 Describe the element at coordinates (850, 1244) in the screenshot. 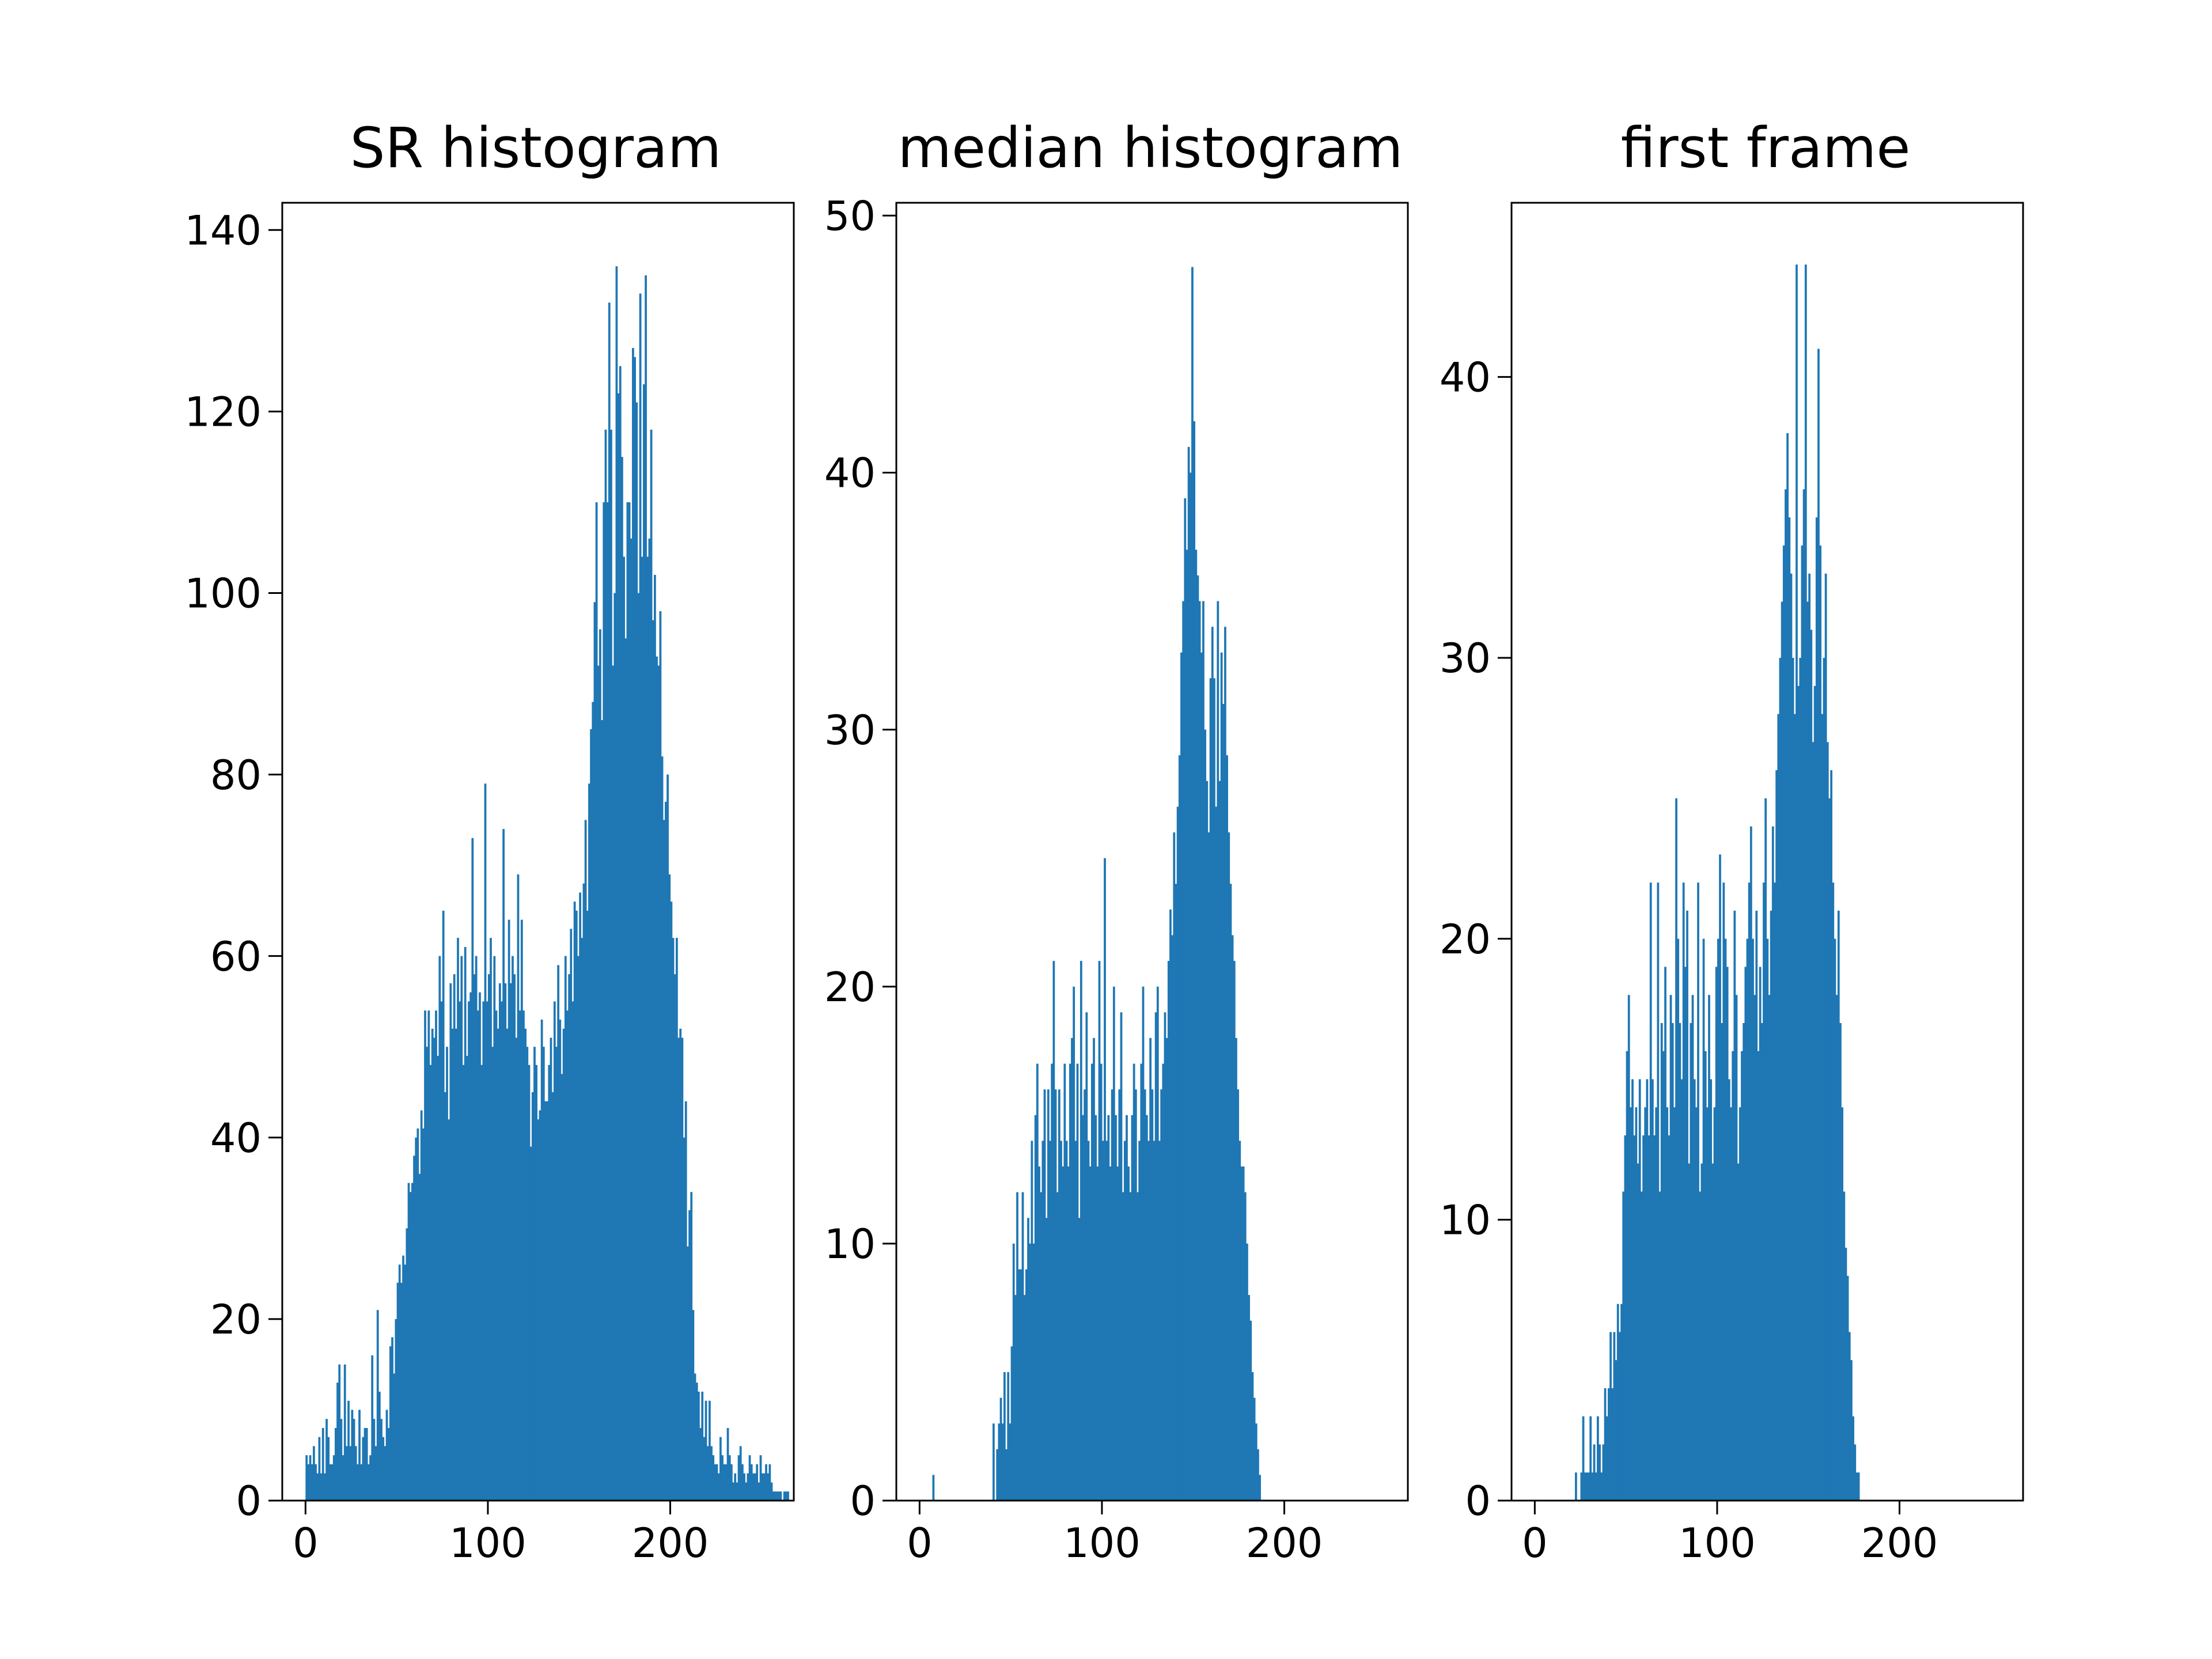

I see `y-tick-label: 10` at that location.